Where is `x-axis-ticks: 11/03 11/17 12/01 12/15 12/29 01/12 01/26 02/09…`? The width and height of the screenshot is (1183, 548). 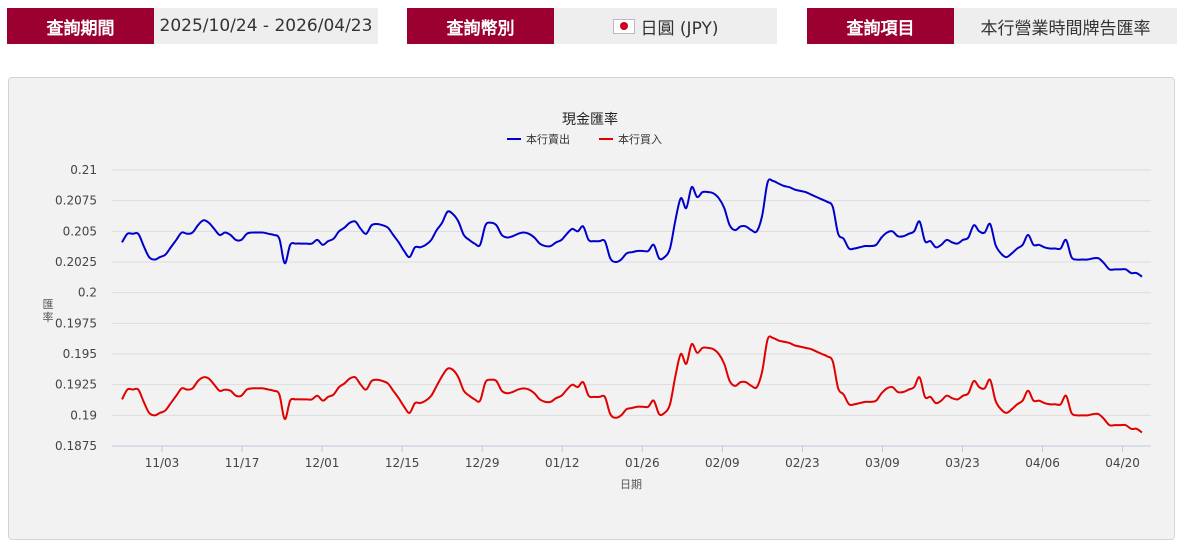 x-axis-ticks: 11/03 11/17 12/01 12/15 12/29 01/12 01/26 02/09… is located at coordinates (642, 458).